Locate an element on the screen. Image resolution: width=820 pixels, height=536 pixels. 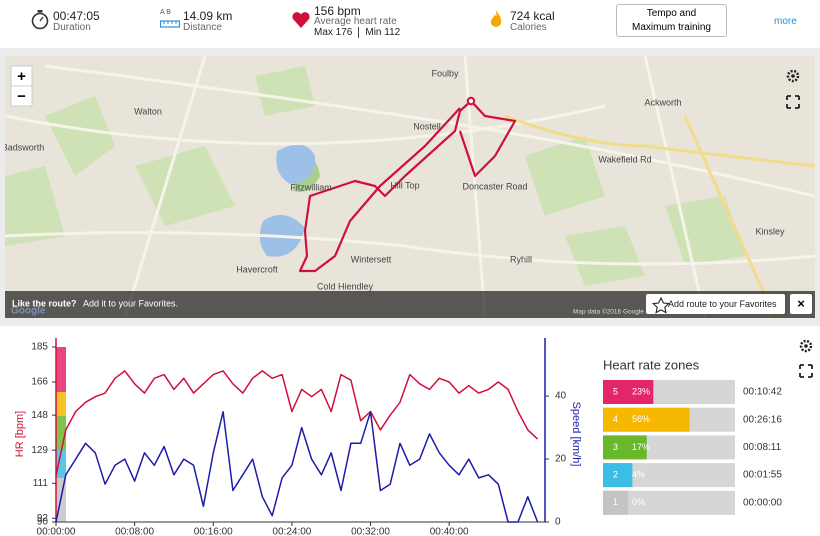
duration-value: 00:47:05 is located at coordinates (76, 16).